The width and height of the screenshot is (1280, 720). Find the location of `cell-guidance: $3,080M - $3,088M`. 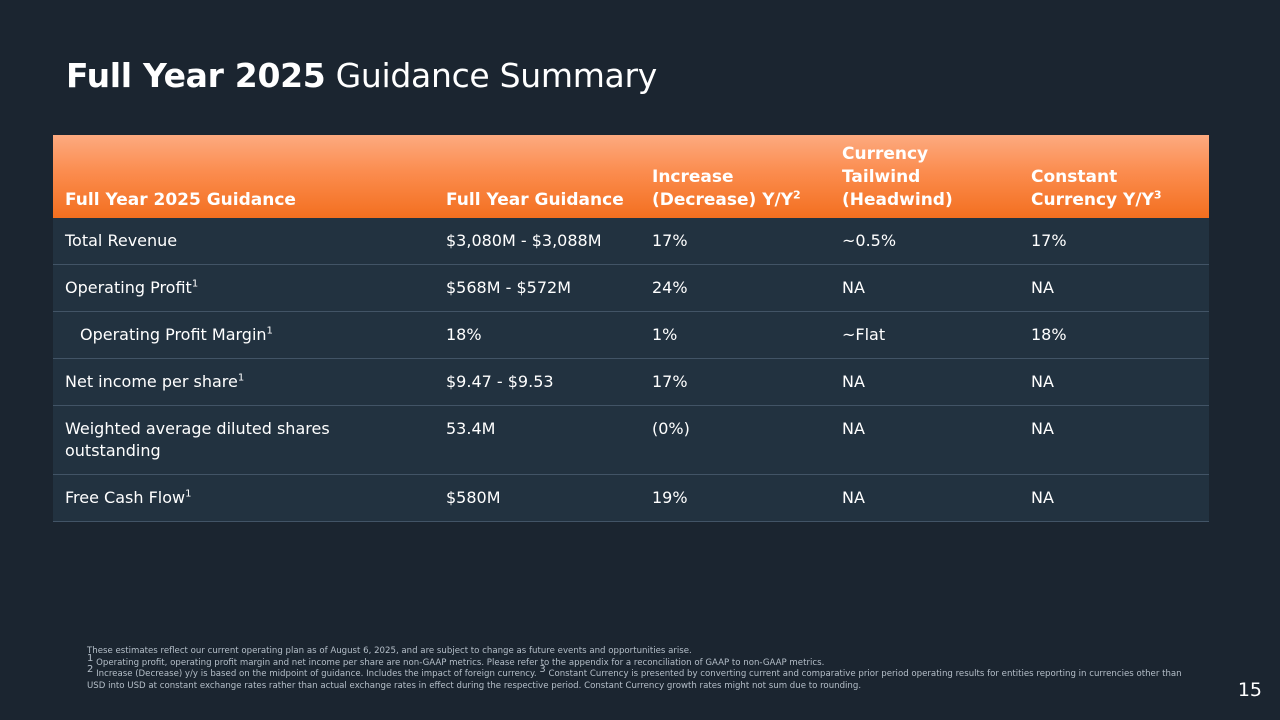

cell-guidance: $3,080M - $3,088M is located at coordinates (537, 241).